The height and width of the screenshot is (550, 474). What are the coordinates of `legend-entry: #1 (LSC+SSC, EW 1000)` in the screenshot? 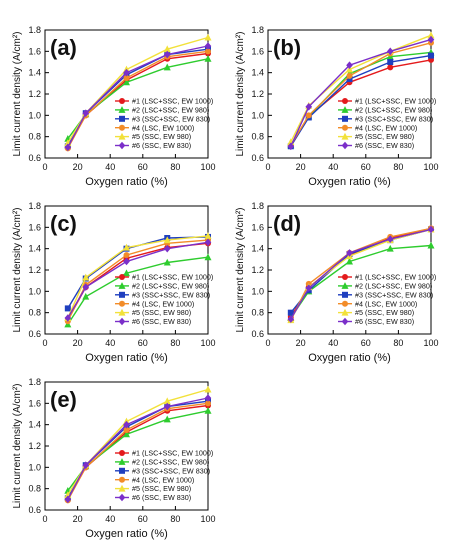 It's located at (172, 453).